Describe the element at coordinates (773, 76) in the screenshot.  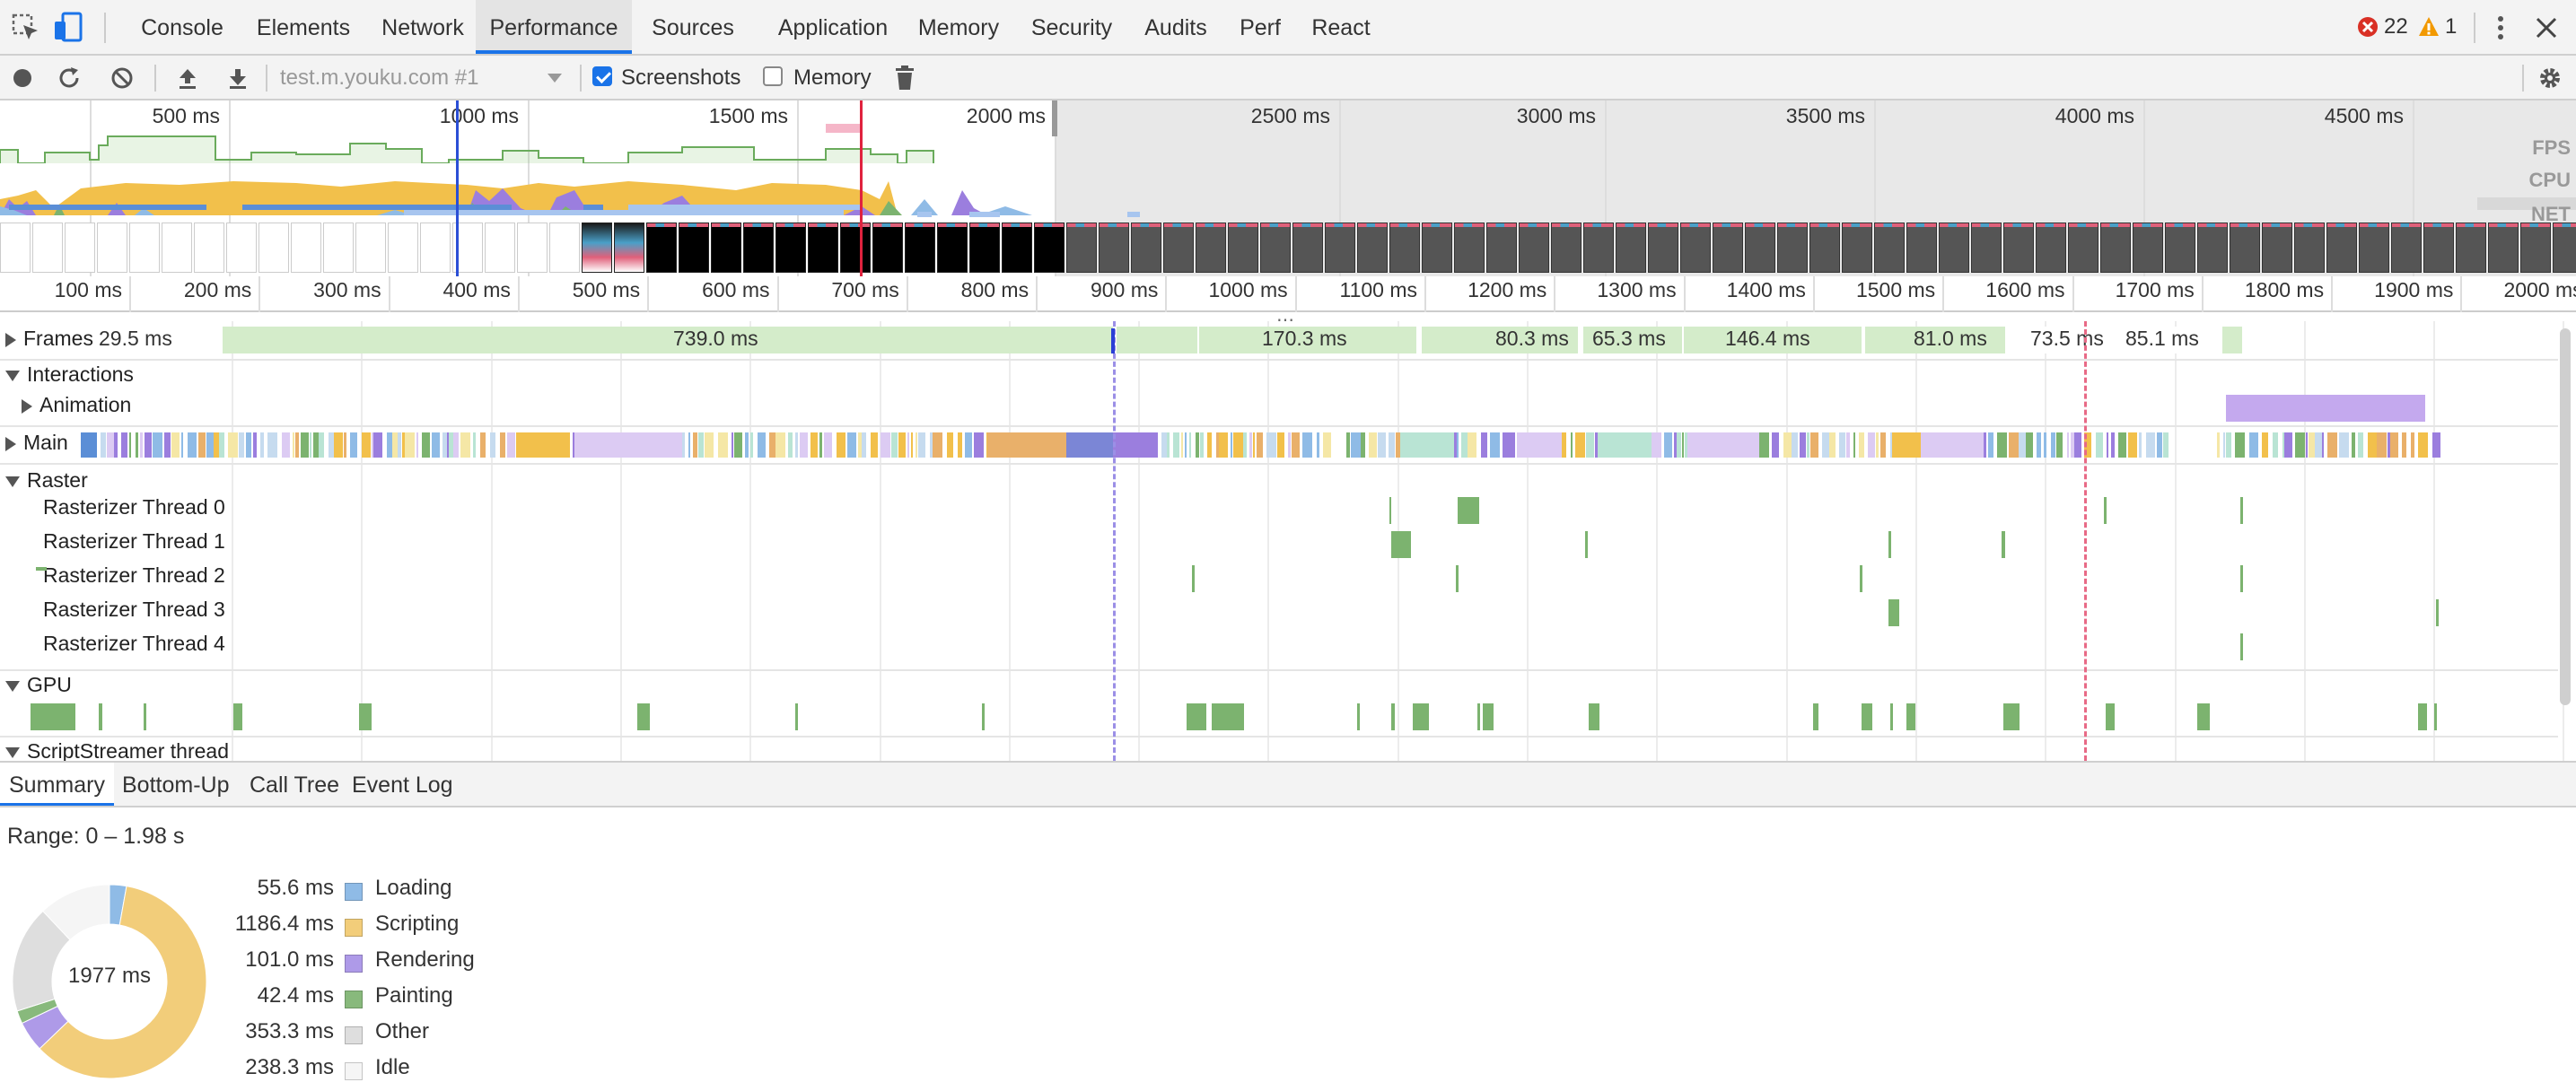
I see `memory-checkbox` at that location.